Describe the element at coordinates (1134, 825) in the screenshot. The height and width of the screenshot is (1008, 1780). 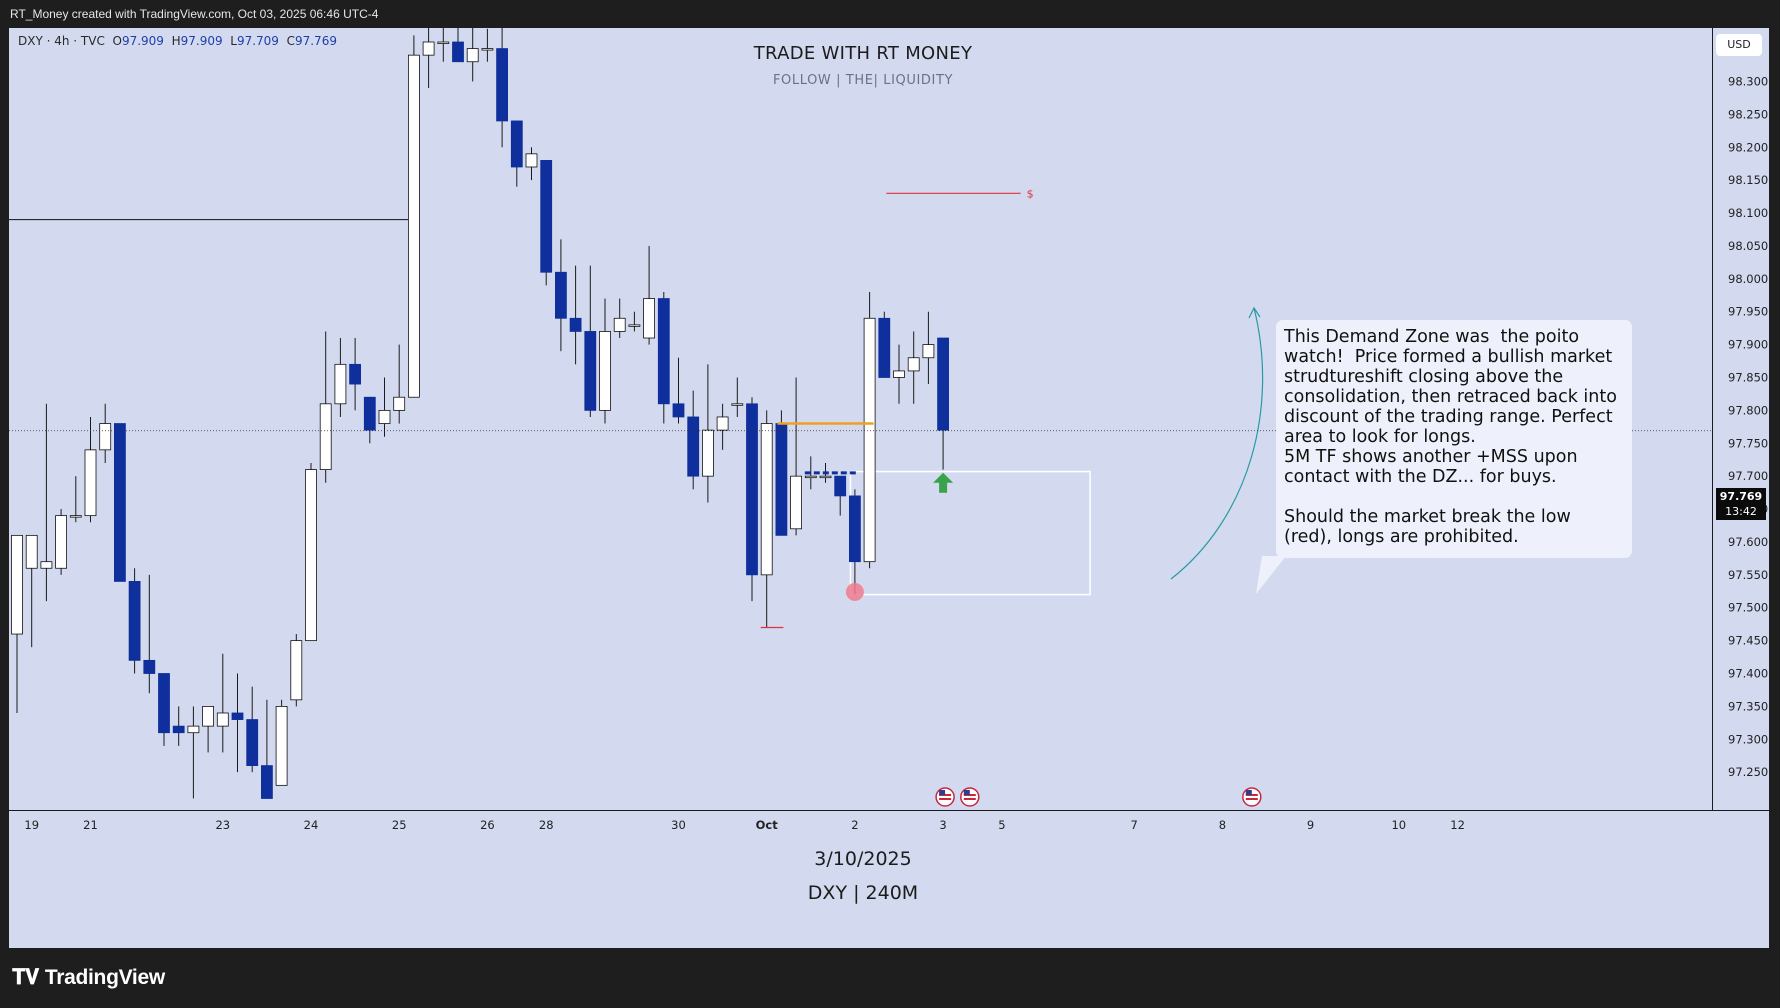
I see `x-tick-label: 7` at that location.